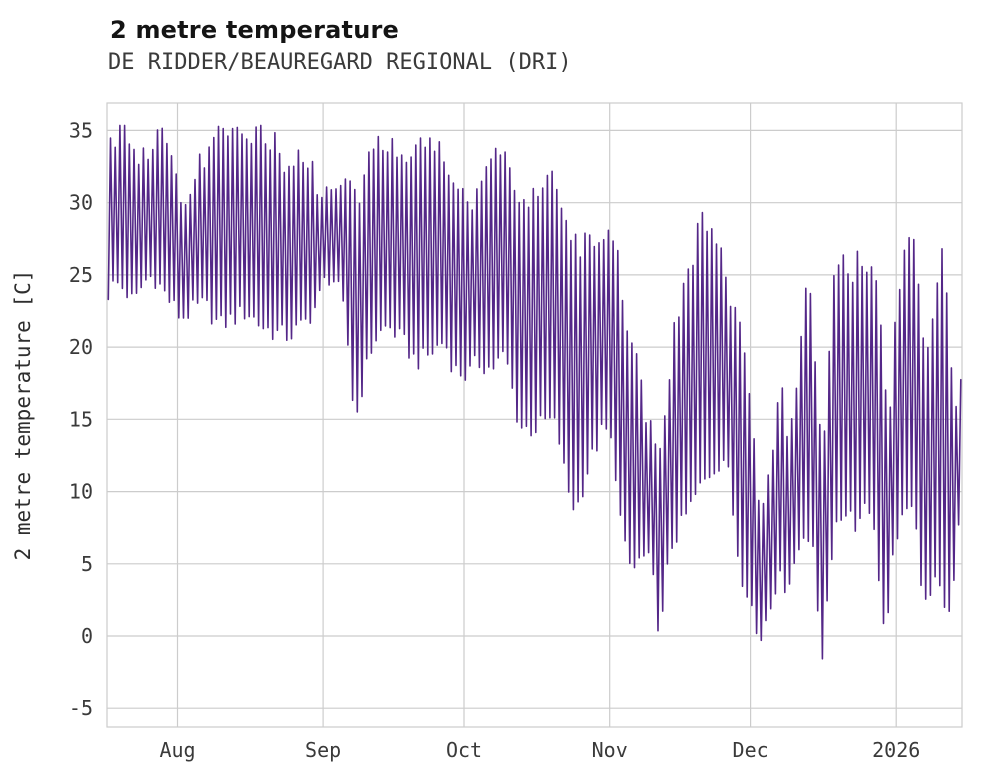  What do you see at coordinates (610, 750) in the screenshot?
I see `x-tick-label: Nov` at bounding box center [610, 750].